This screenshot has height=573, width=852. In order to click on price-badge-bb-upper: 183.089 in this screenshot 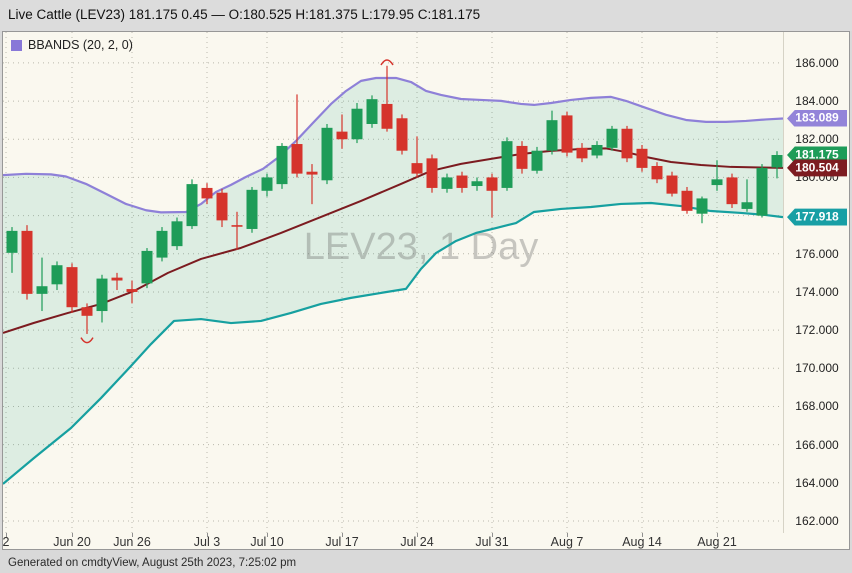, I will do `click(817, 118)`.